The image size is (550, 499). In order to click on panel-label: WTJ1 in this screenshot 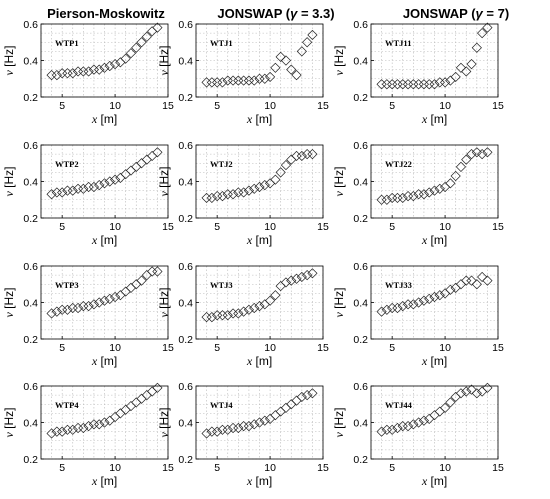, I will do `click(221, 43)`.